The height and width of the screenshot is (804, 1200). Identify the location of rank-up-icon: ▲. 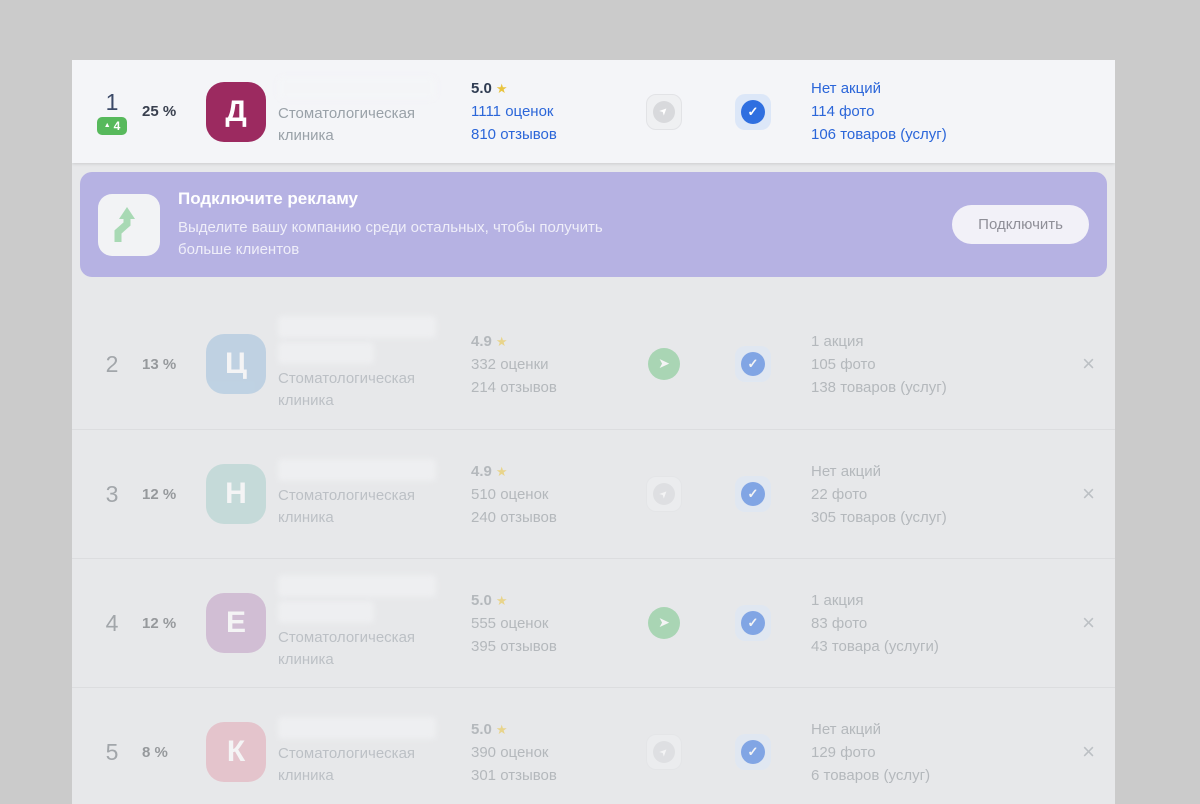
(107, 125).